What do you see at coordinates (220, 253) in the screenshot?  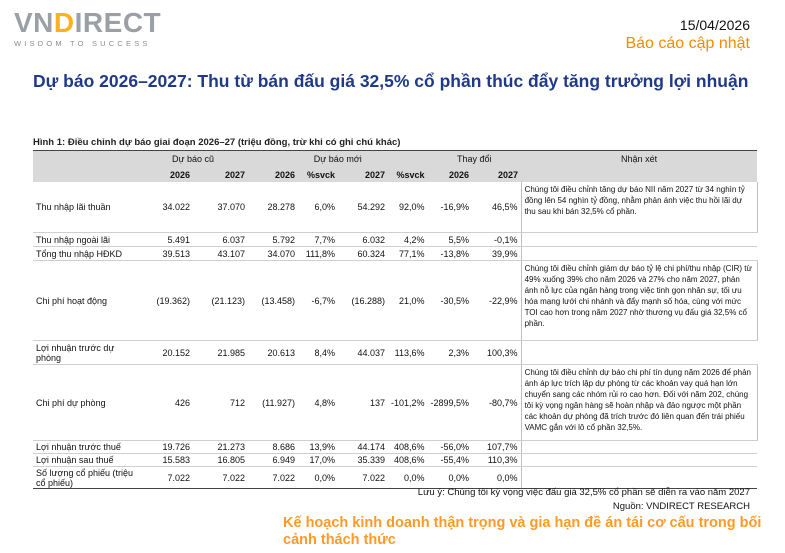 I see `table-cell: 43.107` at bounding box center [220, 253].